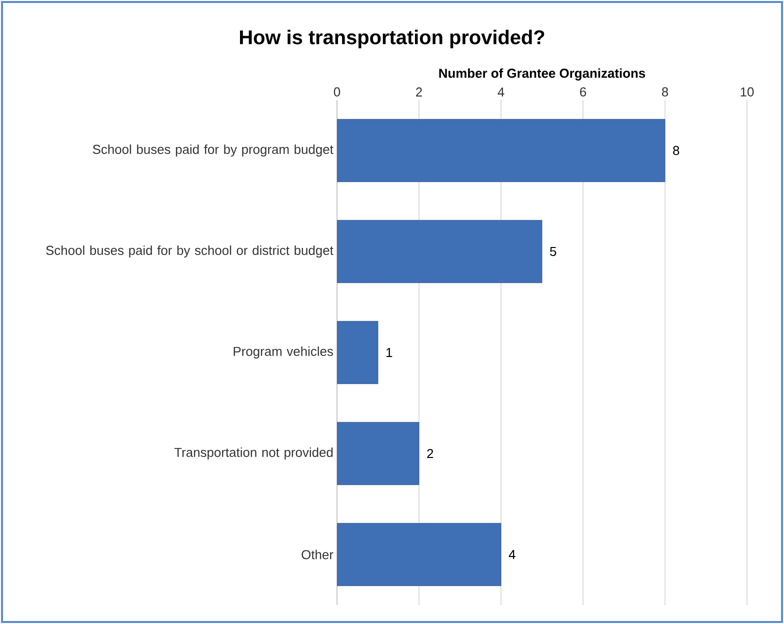 The height and width of the screenshot is (624, 784). Describe the element at coordinates (430, 453) in the screenshot. I see `data-label: 2` at that location.